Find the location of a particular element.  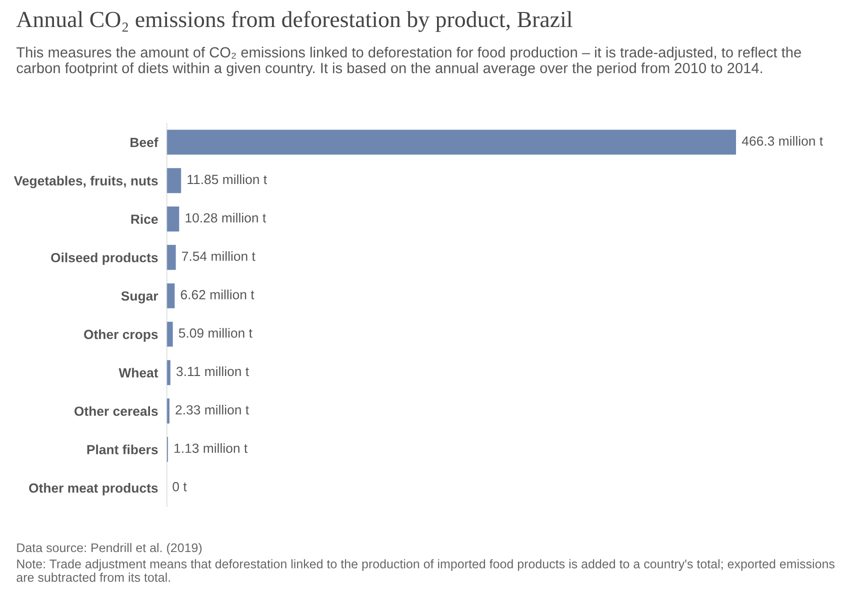

y-tick-label: Other meat products is located at coordinates (93, 489).